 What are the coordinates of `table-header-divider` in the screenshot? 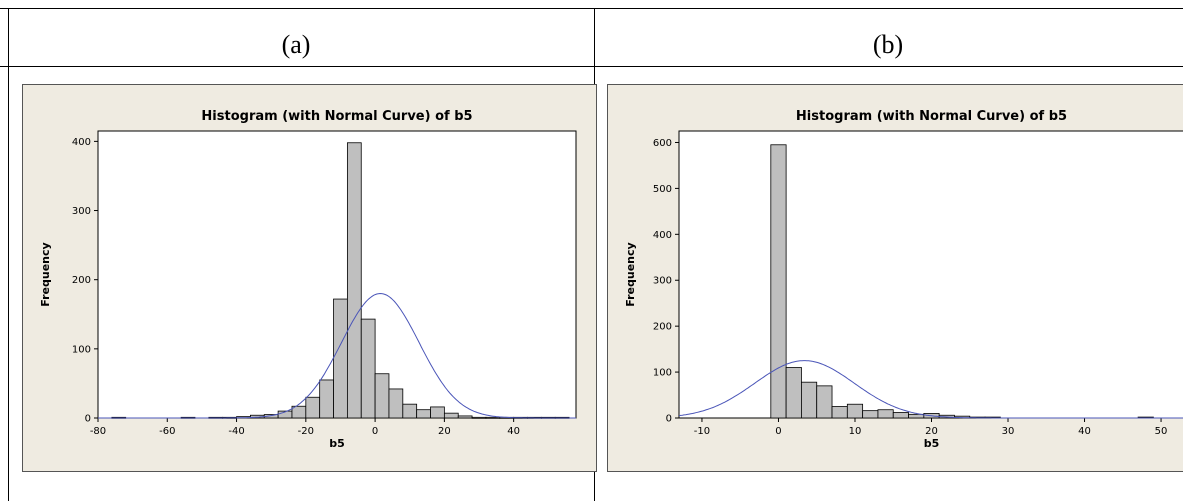 It's located at (591, 66).